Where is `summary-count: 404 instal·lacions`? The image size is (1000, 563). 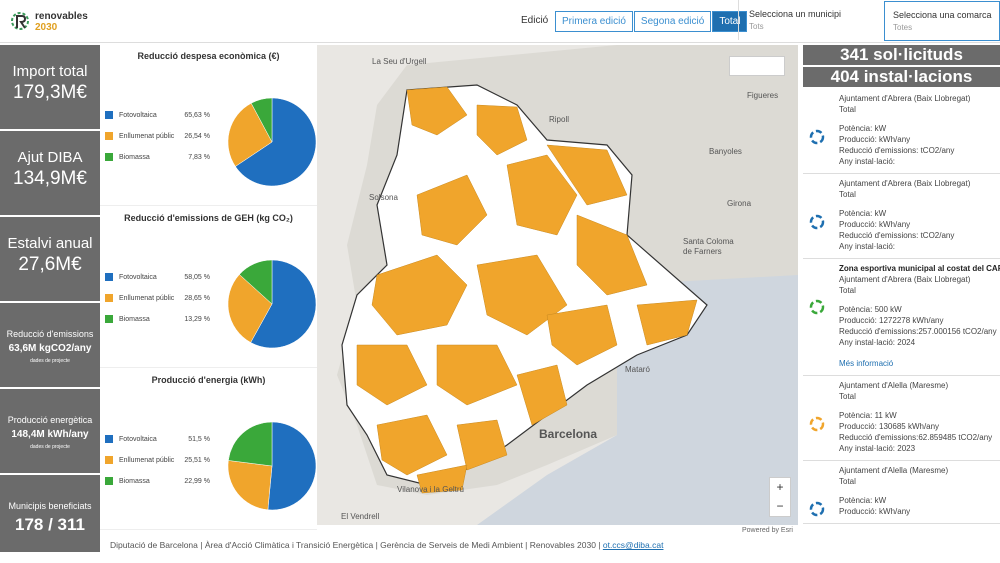 summary-count: 404 instal·lacions is located at coordinates (901, 77).